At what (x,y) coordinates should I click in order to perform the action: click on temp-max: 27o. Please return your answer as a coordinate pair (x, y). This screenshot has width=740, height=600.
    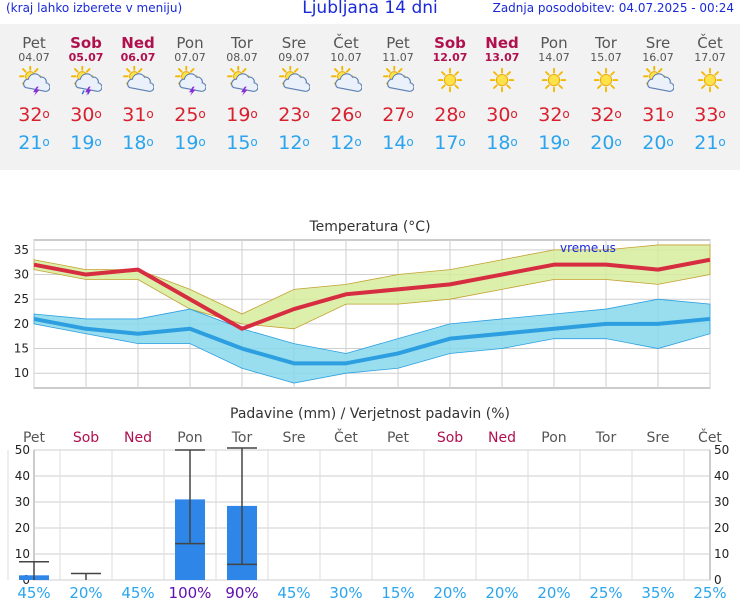
    Looking at the image, I should click on (398, 115).